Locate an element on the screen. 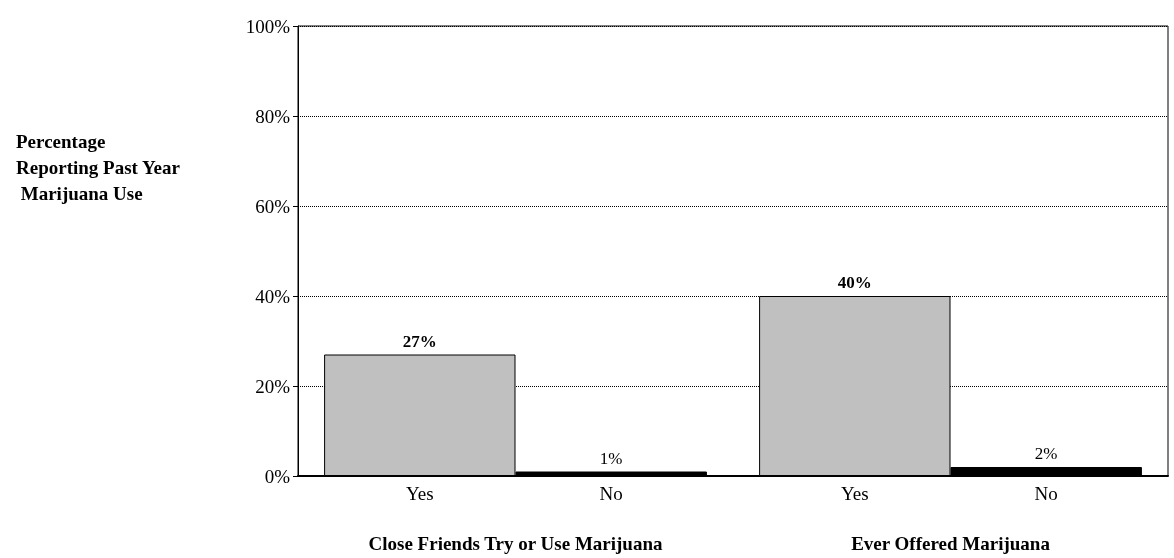 This screenshot has width=1174, height=558. data-label: 2% is located at coordinates (1046, 453).